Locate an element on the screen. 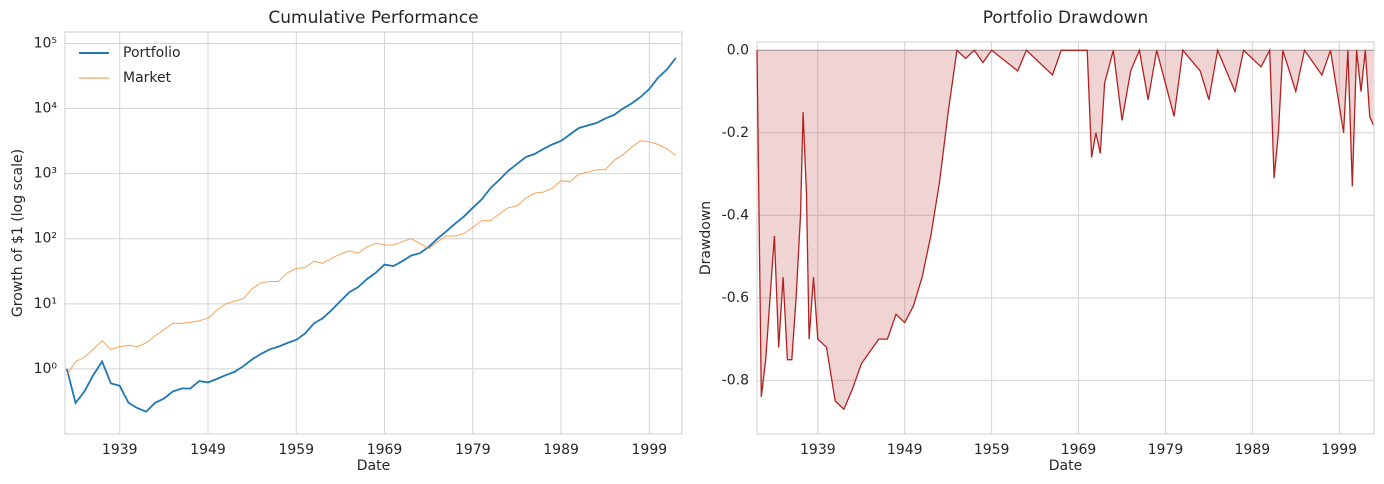  y-tick-label: -0.2 is located at coordinates (735, 133).